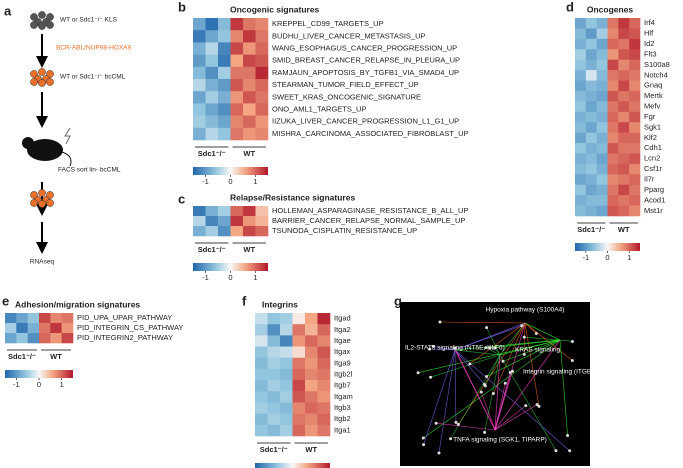  What do you see at coordinates (255, 277) in the screenshot?
I see `colorbar-tick-label: 1` at bounding box center [255, 277].